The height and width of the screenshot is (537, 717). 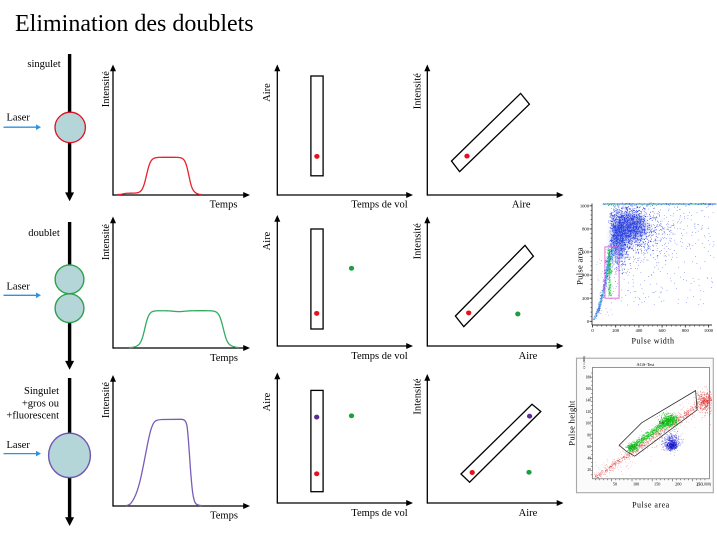 I want to click on svg-text: singulet, so click(x=43, y=64).